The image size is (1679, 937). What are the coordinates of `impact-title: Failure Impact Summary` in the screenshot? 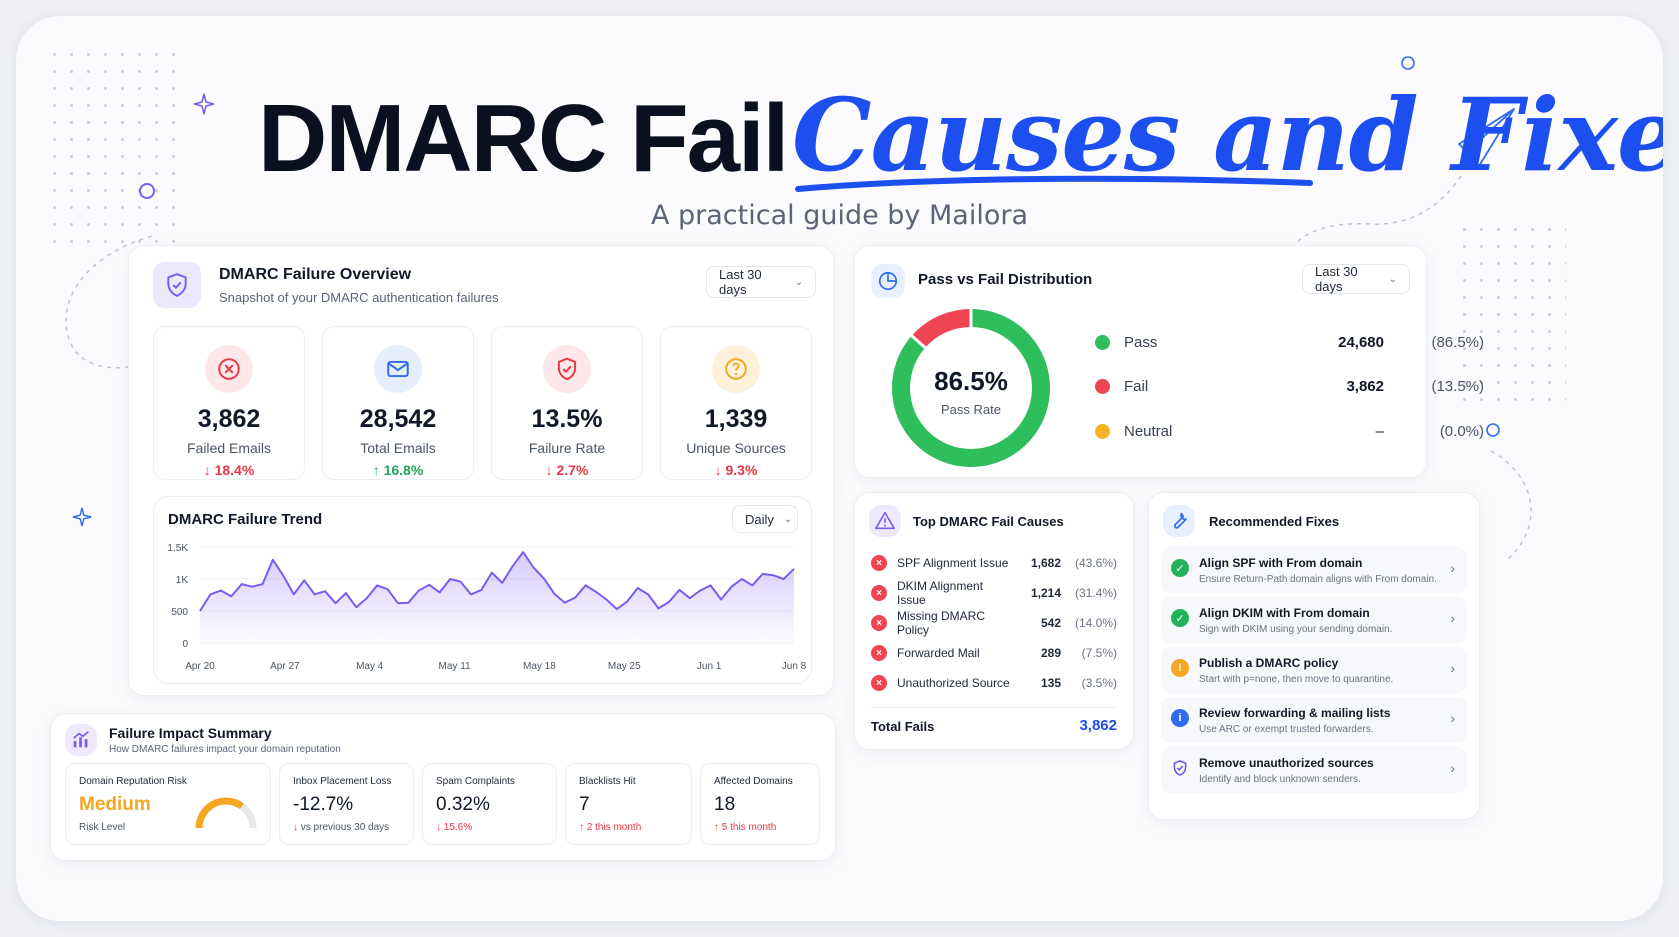 It's located at (190, 733).